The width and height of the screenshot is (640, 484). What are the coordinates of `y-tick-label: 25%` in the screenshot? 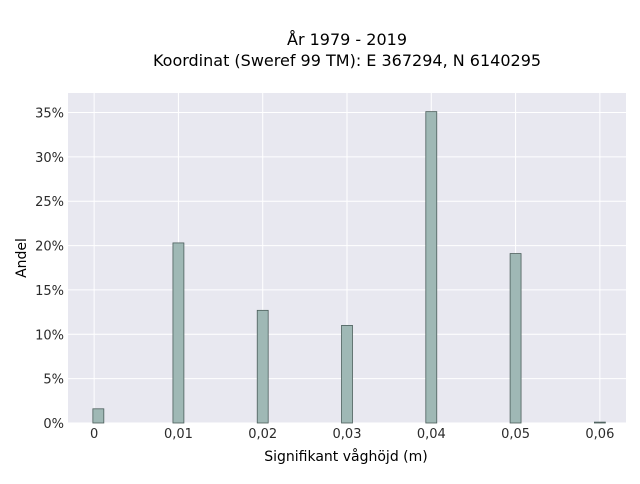 It's located at (49, 202).